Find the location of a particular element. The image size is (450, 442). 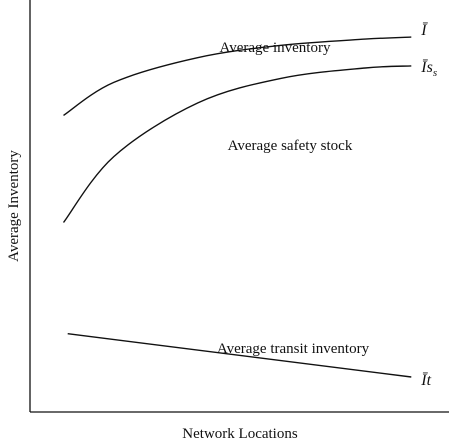

y-axis-label: Average Inventory is located at coordinates (14, 206).